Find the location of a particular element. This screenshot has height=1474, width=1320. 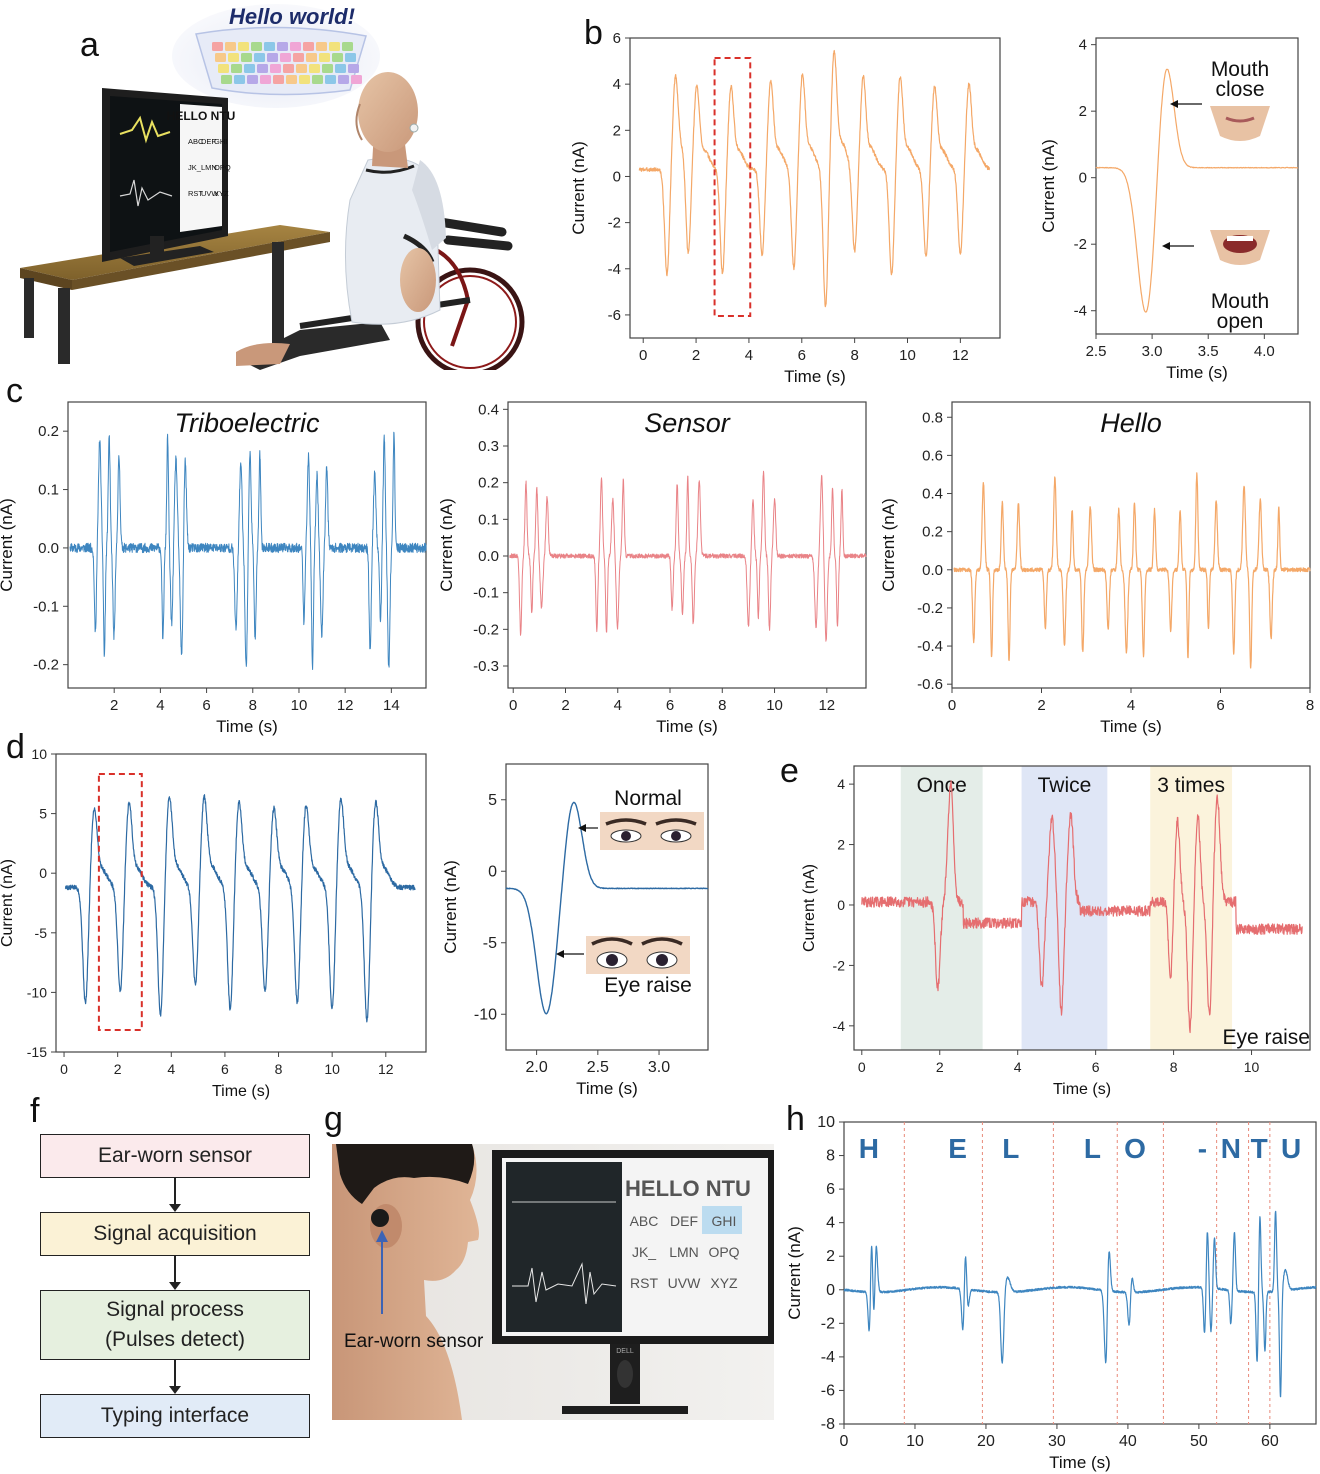

x-tick-label: 12 is located at coordinates (386, 1069).